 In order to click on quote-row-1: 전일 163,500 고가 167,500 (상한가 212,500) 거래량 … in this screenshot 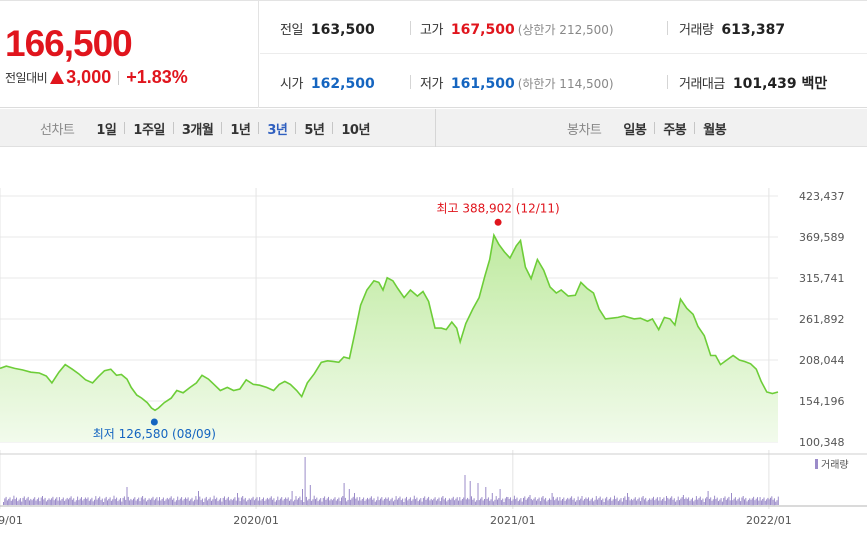, I will do `click(563, 27)`.